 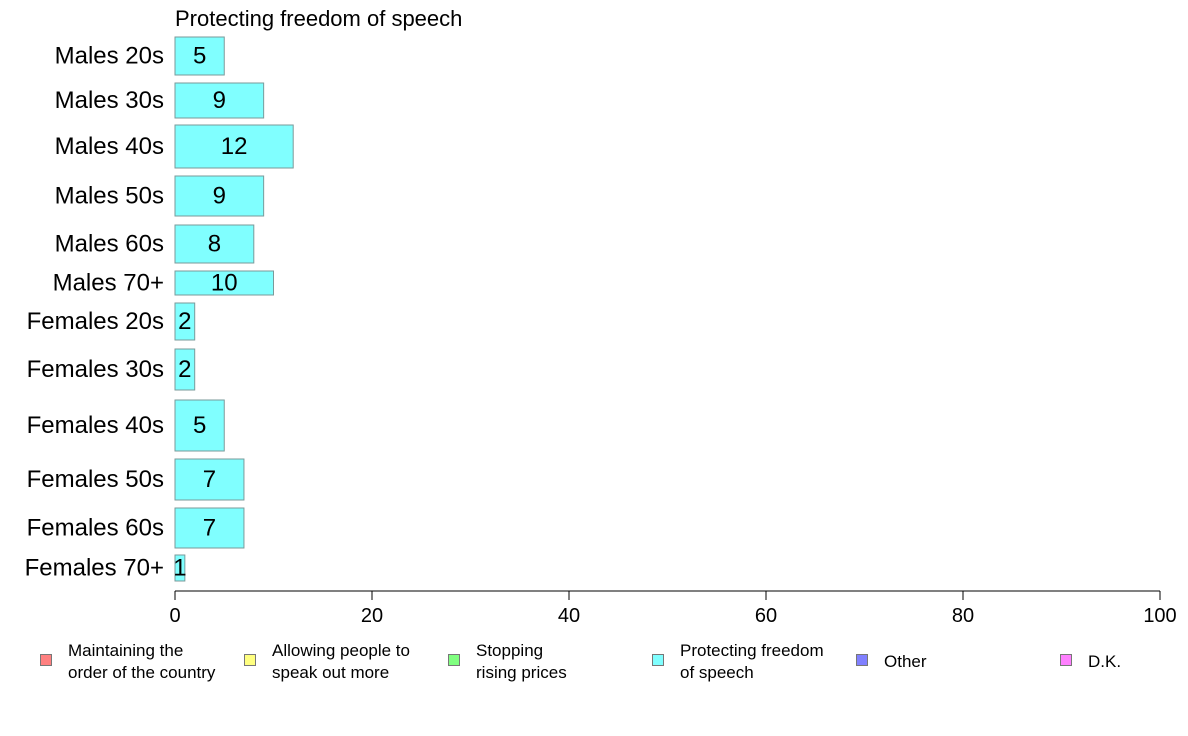 I want to click on bar-females-60s, so click(x=209, y=528).